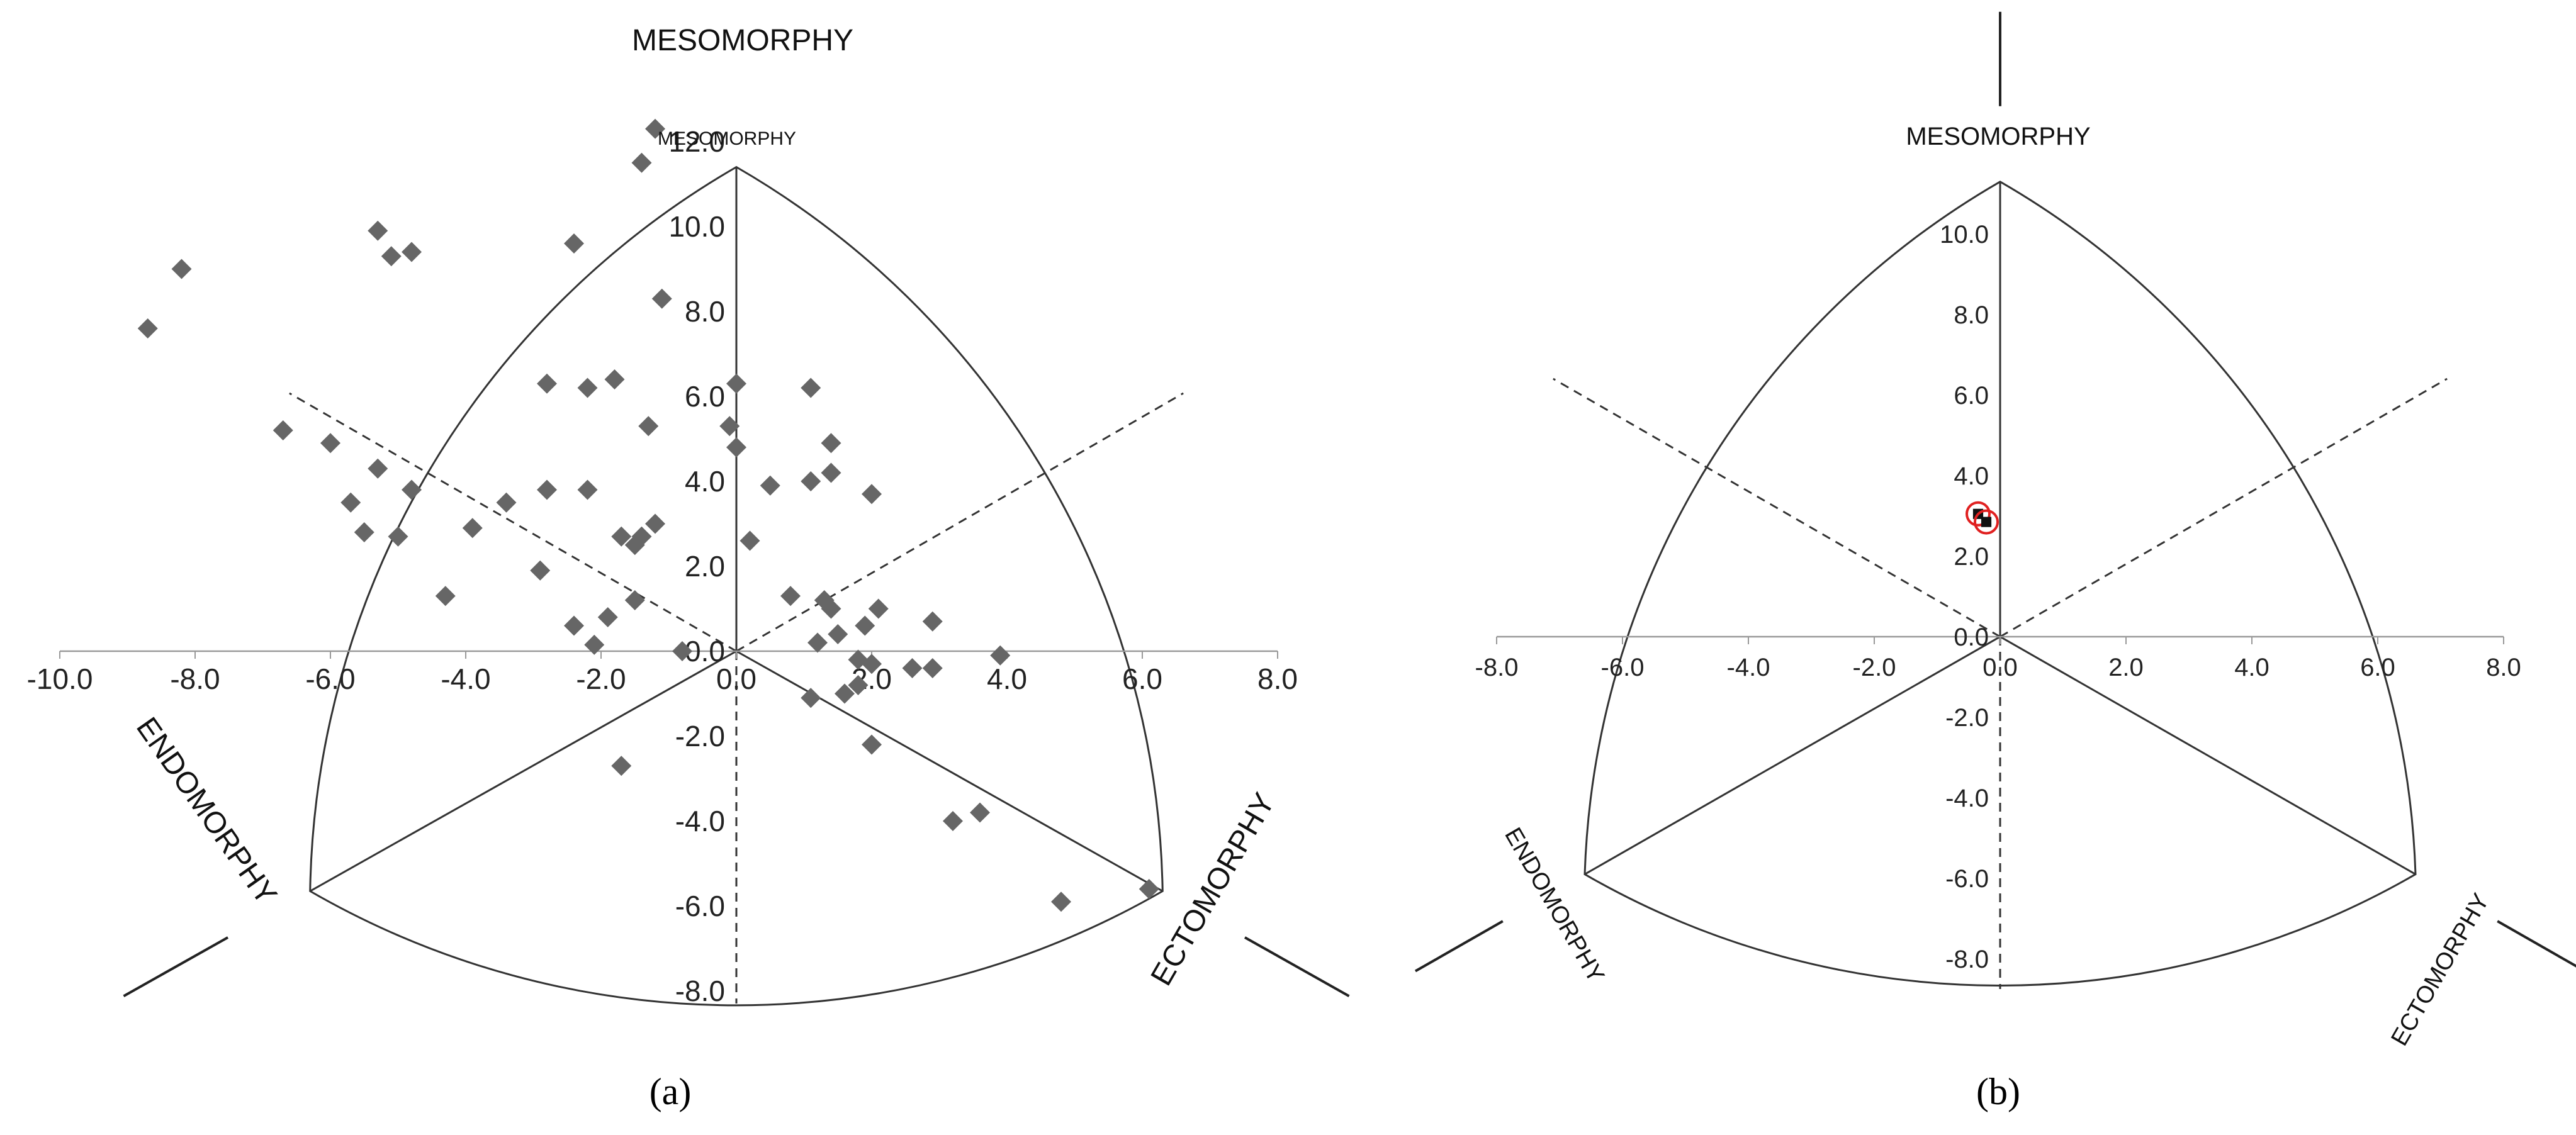 The width and height of the screenshot is (2576, 1135). Describe the element at coordinates (700, 991) in the screenshot. I see `y-tick-label: -8.0` at that location.